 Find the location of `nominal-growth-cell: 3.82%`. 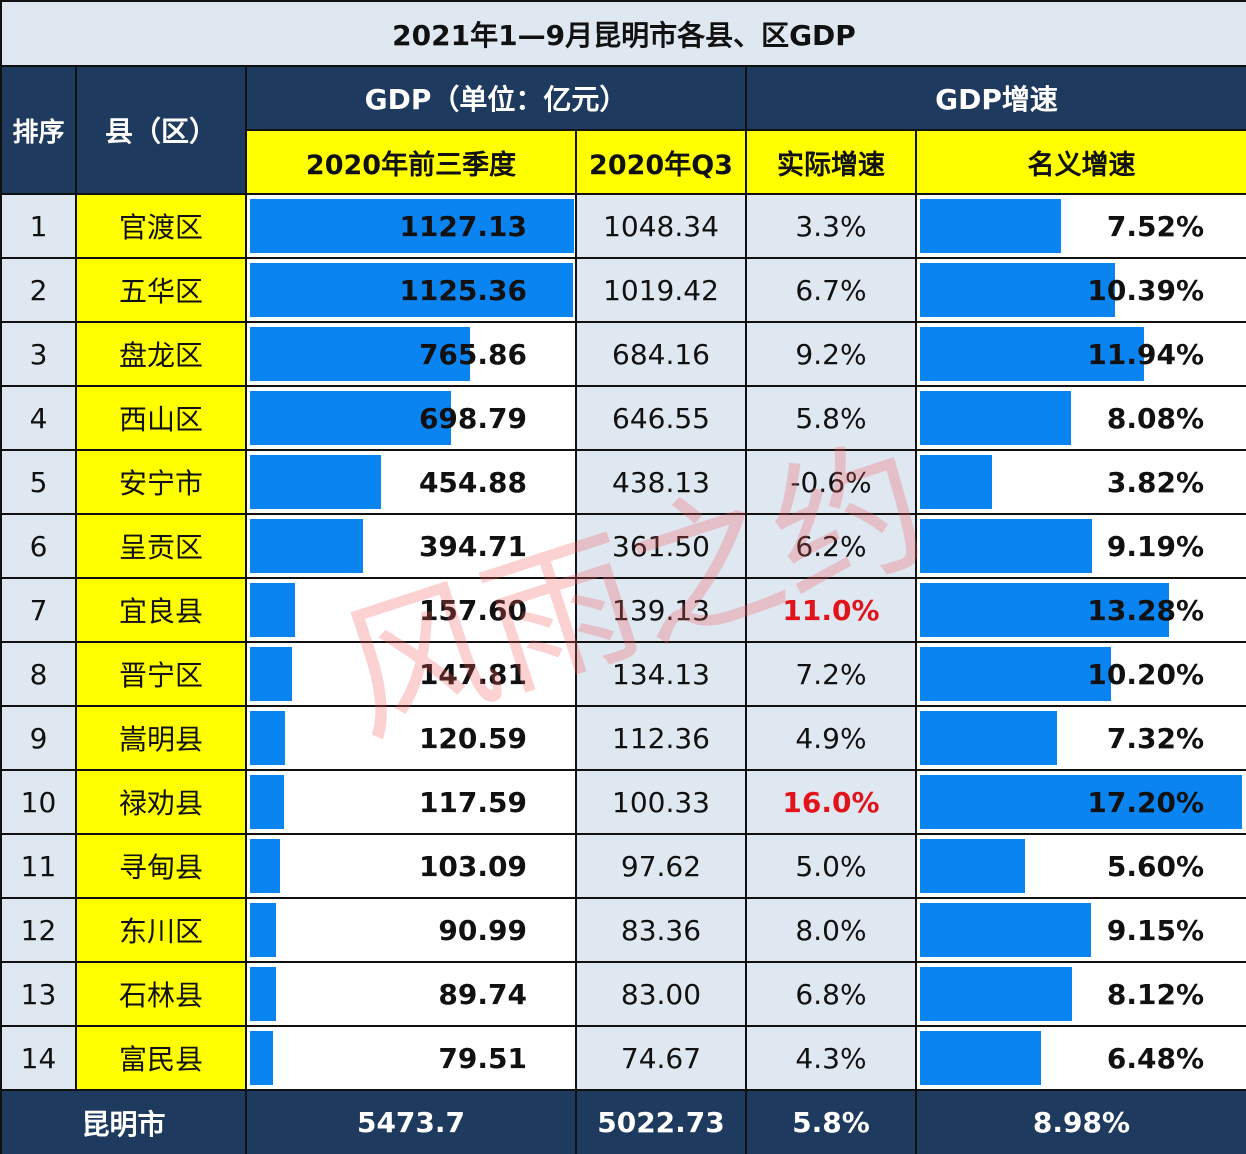

nominal-growth-cell: 3.82% is located at coordinates (1081, 483).